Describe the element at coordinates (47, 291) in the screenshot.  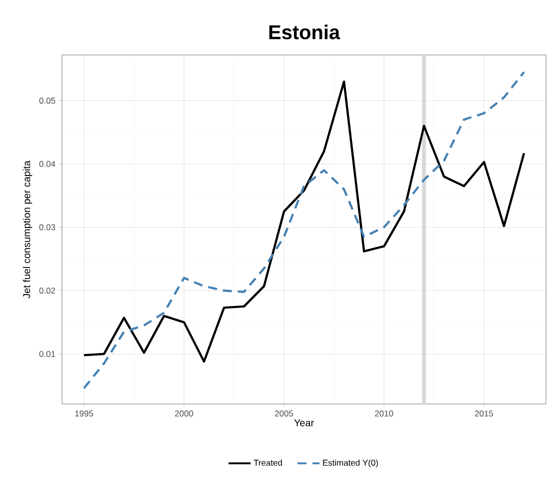
I see `y-tick-label: 0.02` at that location.